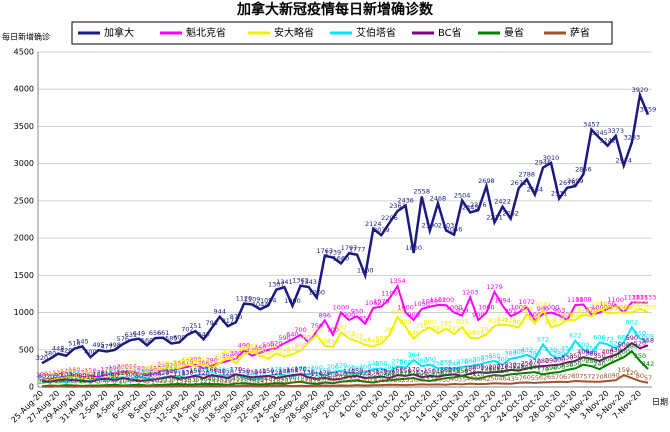 Image resolution: width=670 pixels, height=432 pixels. I want to click on data-label: 2436, so click(405, 201).